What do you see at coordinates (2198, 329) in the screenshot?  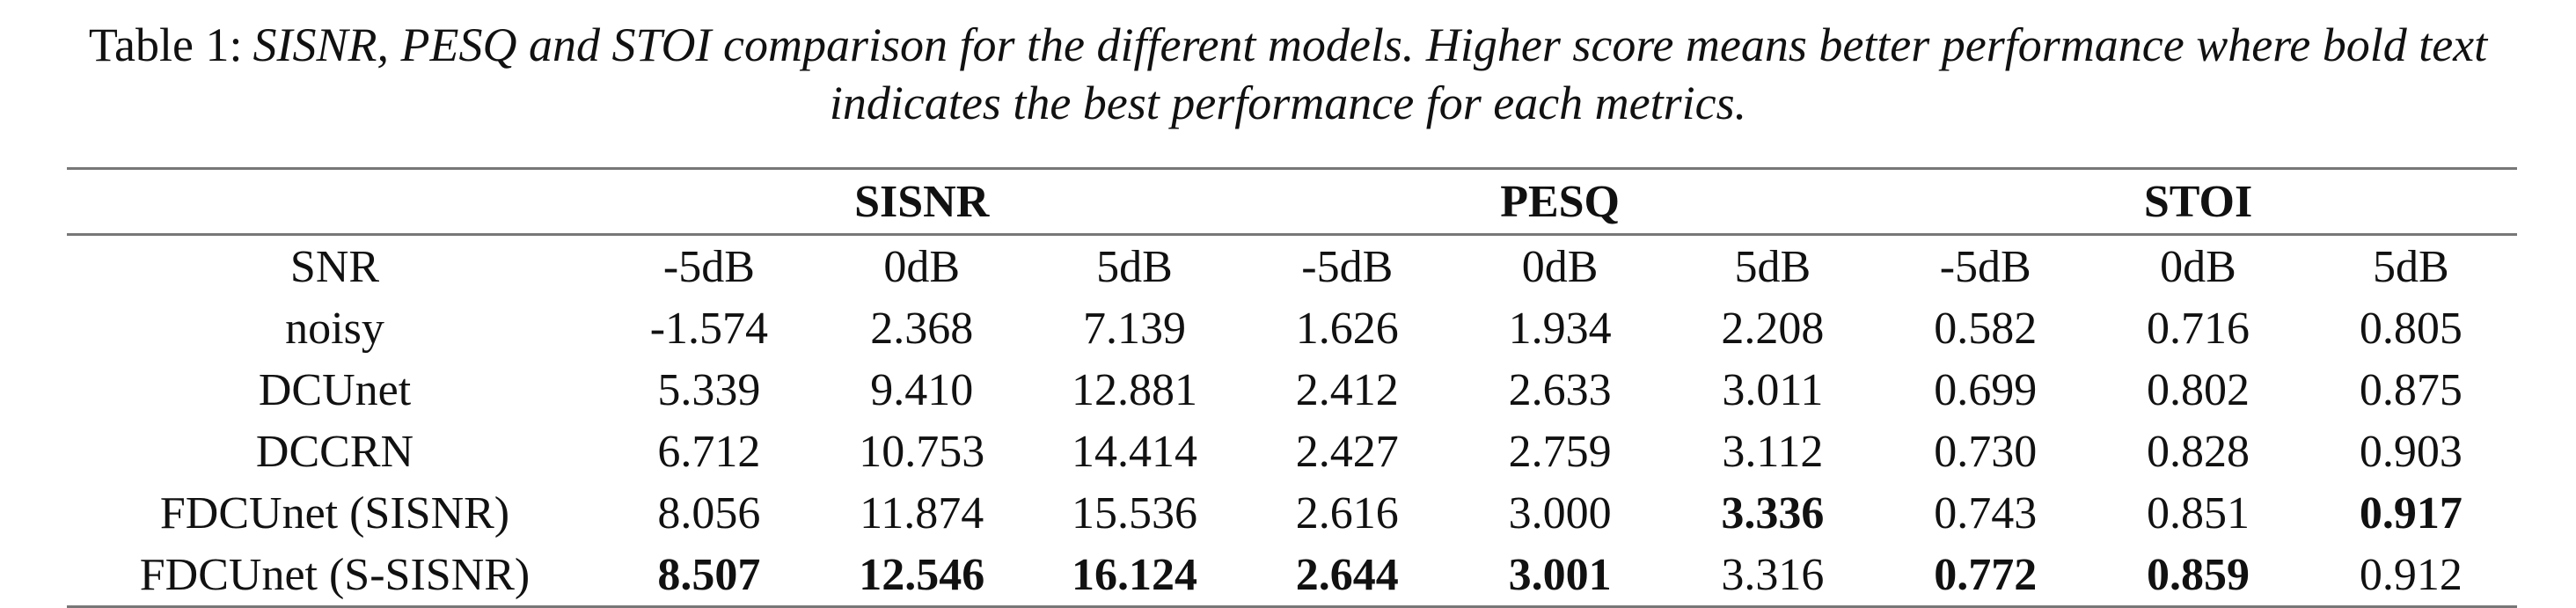 I see `table-cell: 0.716` at bounding box center [2198, 329].